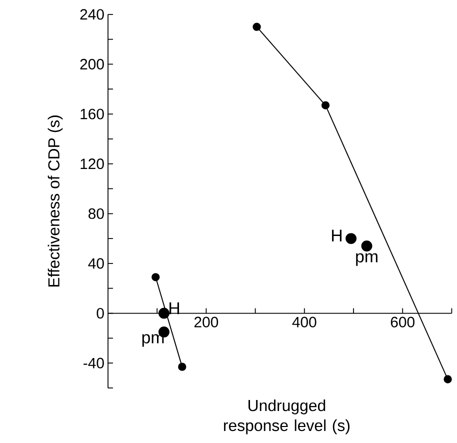  What do you see at coordinates (206, 322) in the screenshot?
I see `x-tick-label: 200` at bounding box center [206, 322].